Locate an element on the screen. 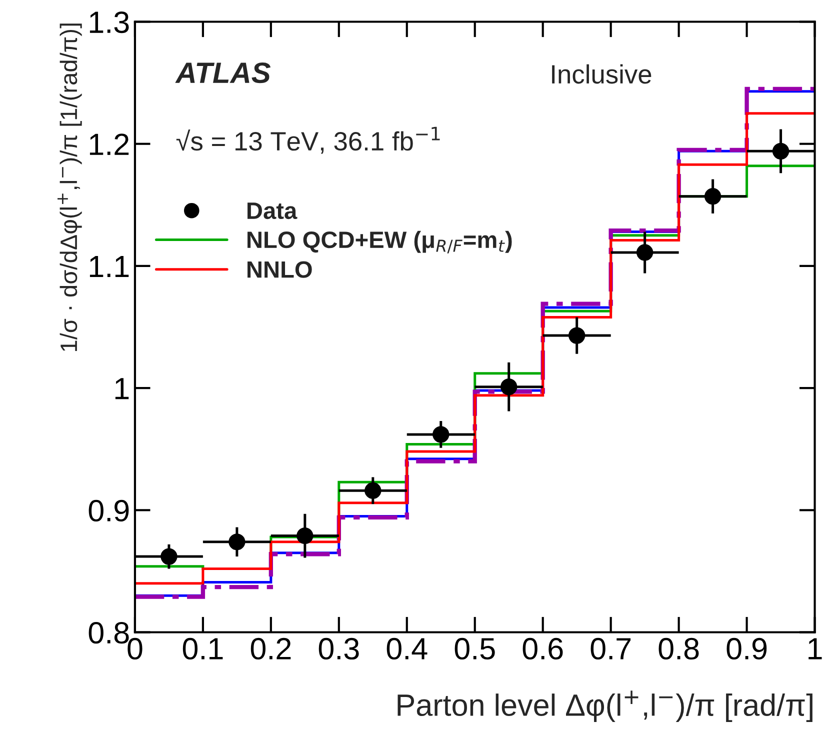 Image resolution: width=823 pixels, height=750 pixels. x-tick-label: 0.6 is located at coordinates (542, 649).